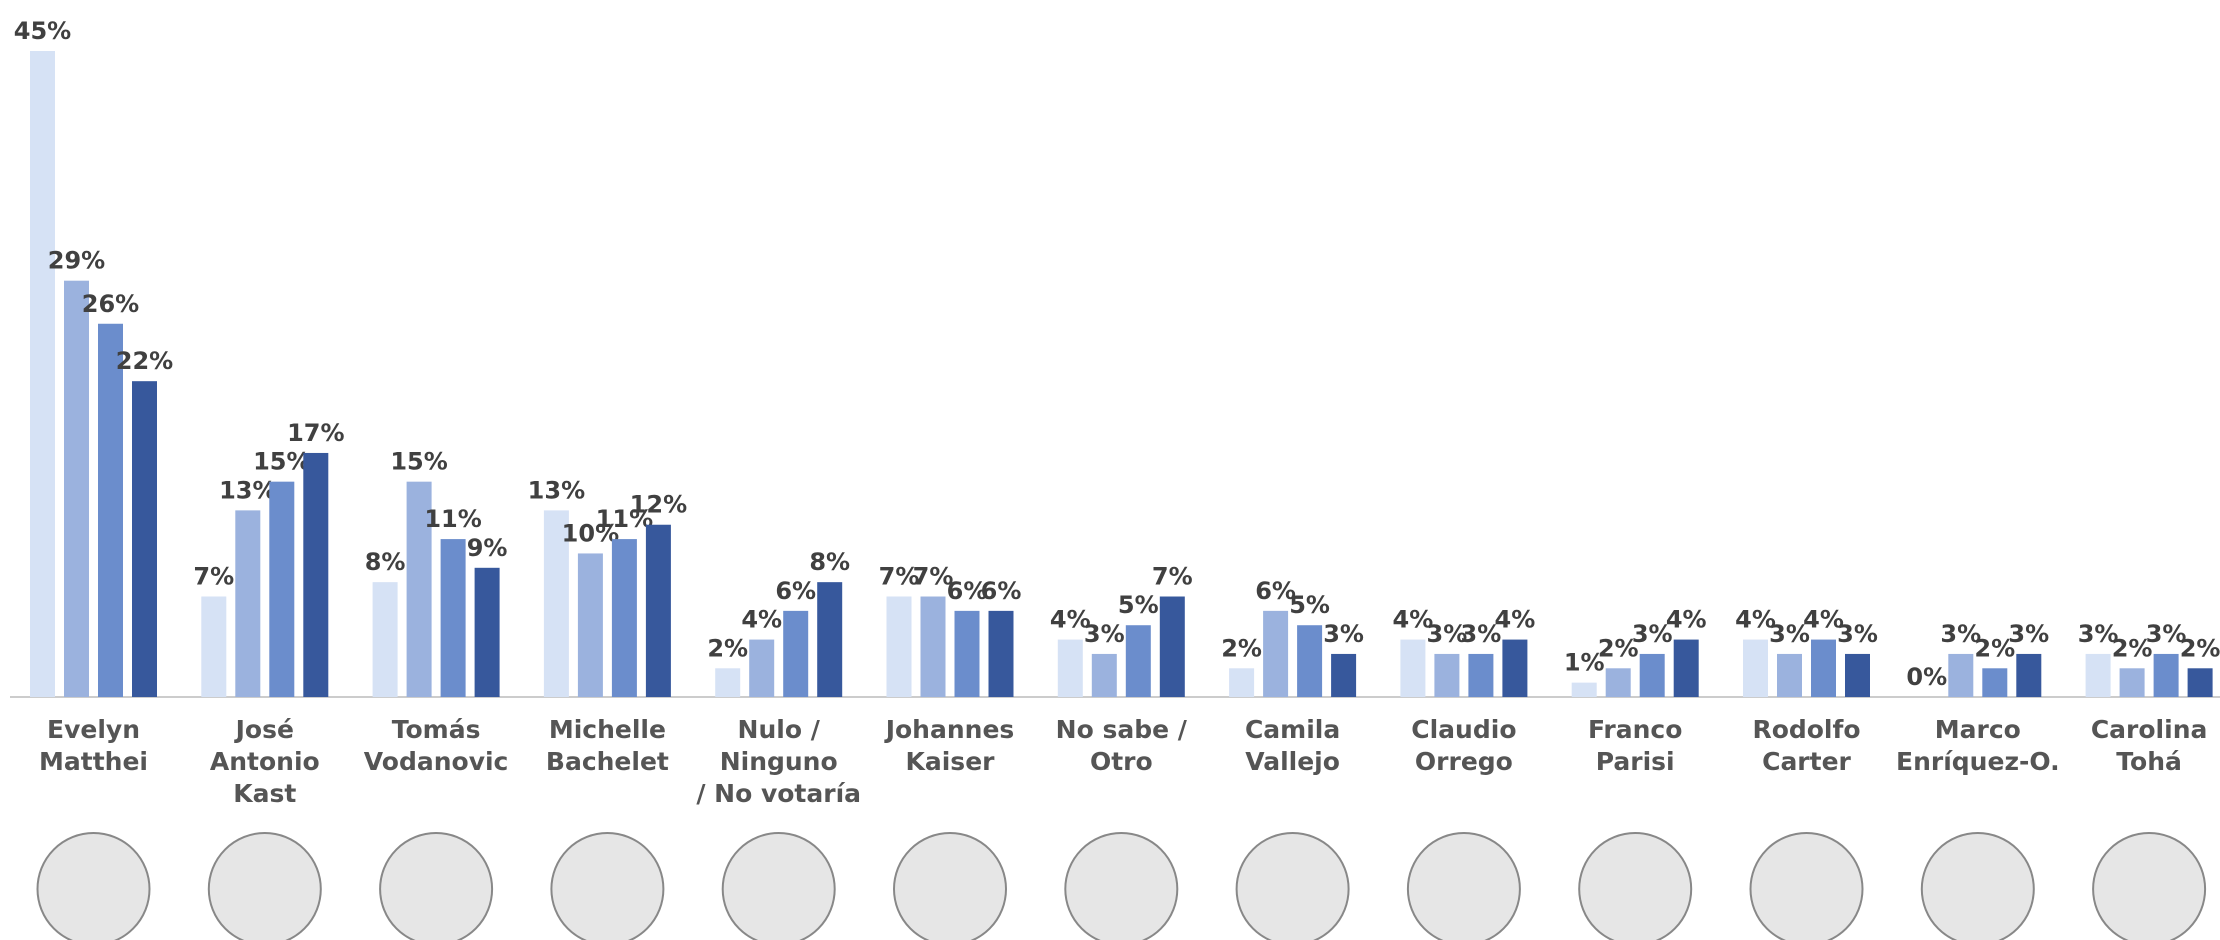 This screenshot has height=940, width=2220. I want to click on value-label: 10%, so click(590, 533).